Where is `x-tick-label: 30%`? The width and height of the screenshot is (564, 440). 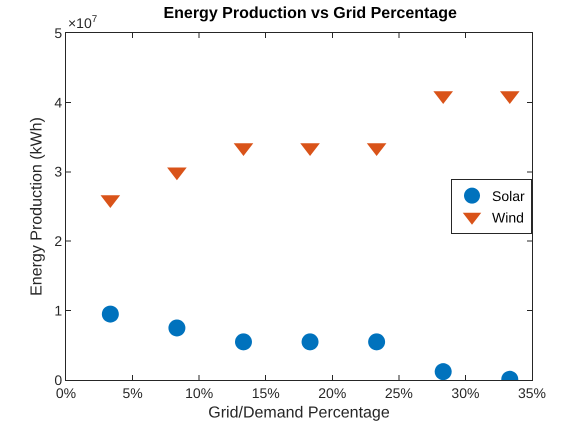
x-tick-label: 30% is located at coordinates (465, 392).